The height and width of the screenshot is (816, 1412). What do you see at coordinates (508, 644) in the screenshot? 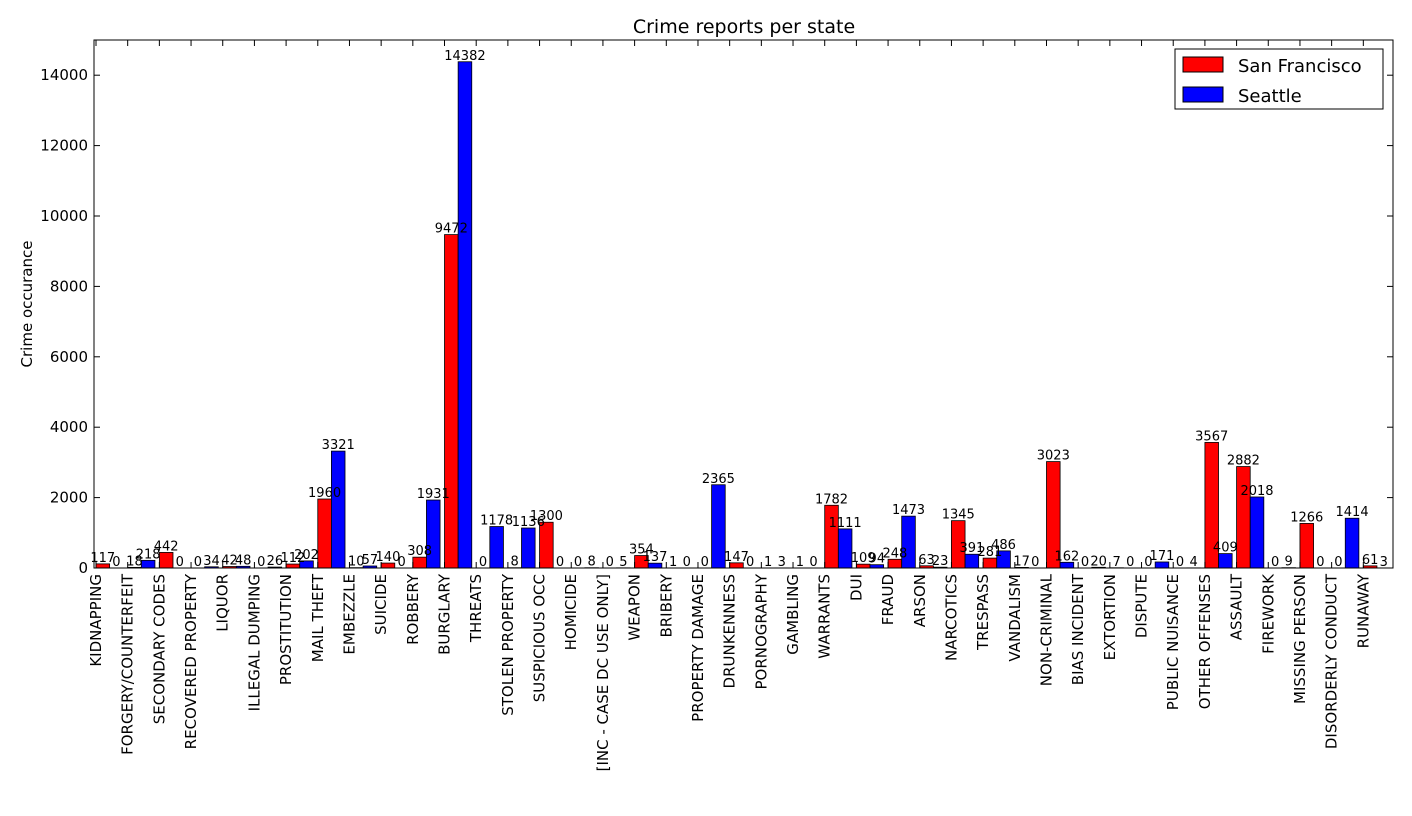
I see `x-tick-label-13: STOLEN PROPERTY` at bounding box center [508, 644].